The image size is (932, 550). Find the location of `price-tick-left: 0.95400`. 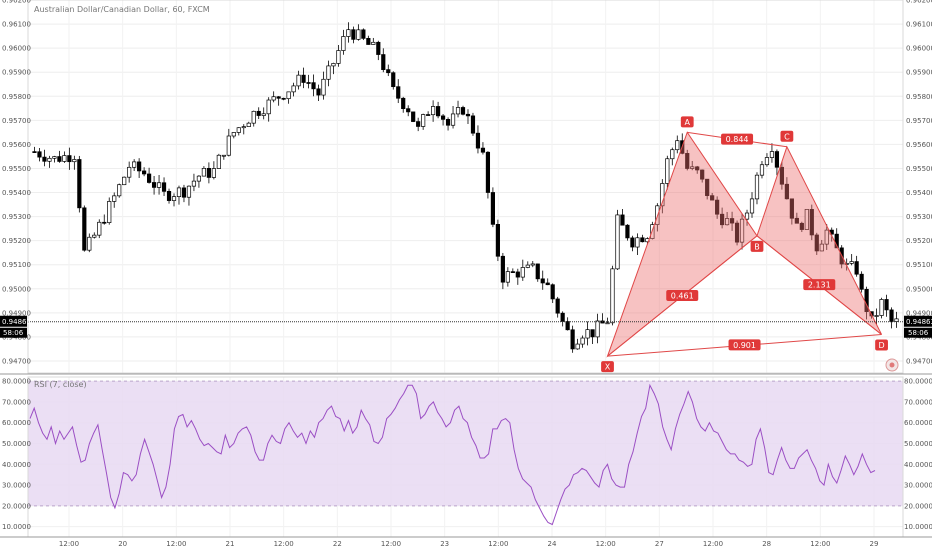

price-tick-left: 0.95400 is located at coordinates (16, 193).